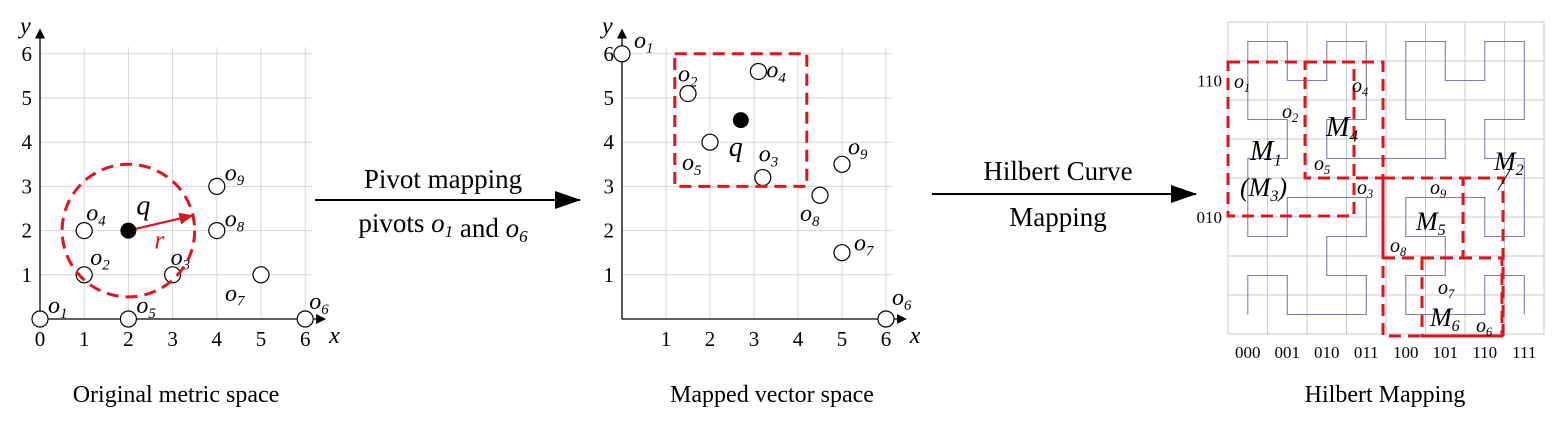  What do you see at coordinates (1444, 319) in the screenshot?
I see `region-label-M6: M6` at bounding box center [1444, 319].